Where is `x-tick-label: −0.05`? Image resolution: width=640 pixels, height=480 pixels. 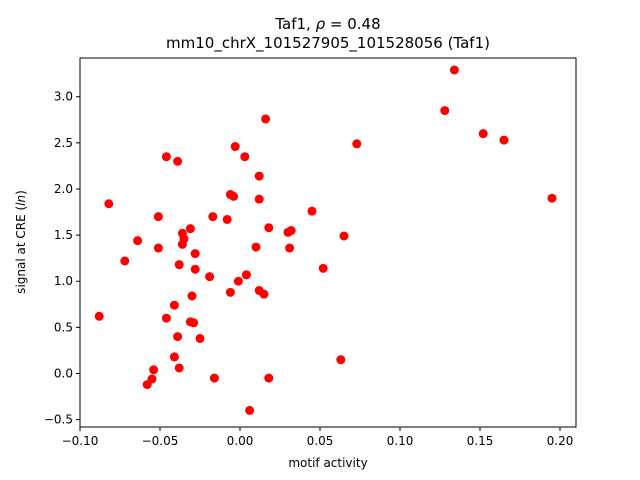 x-tick-label: −0.05 is located at coordinates (160, 441).